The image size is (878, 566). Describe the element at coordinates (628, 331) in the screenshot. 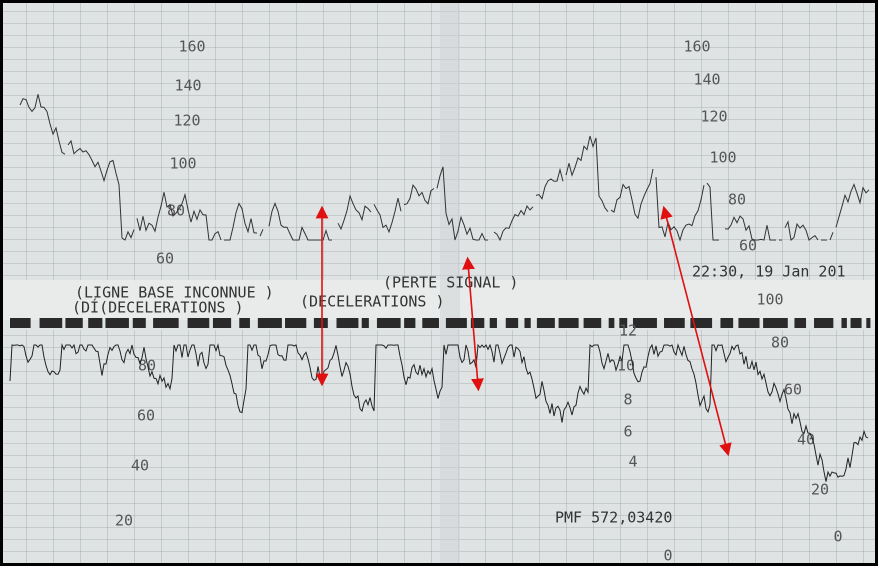

I see `scale-label: 12` at that location.